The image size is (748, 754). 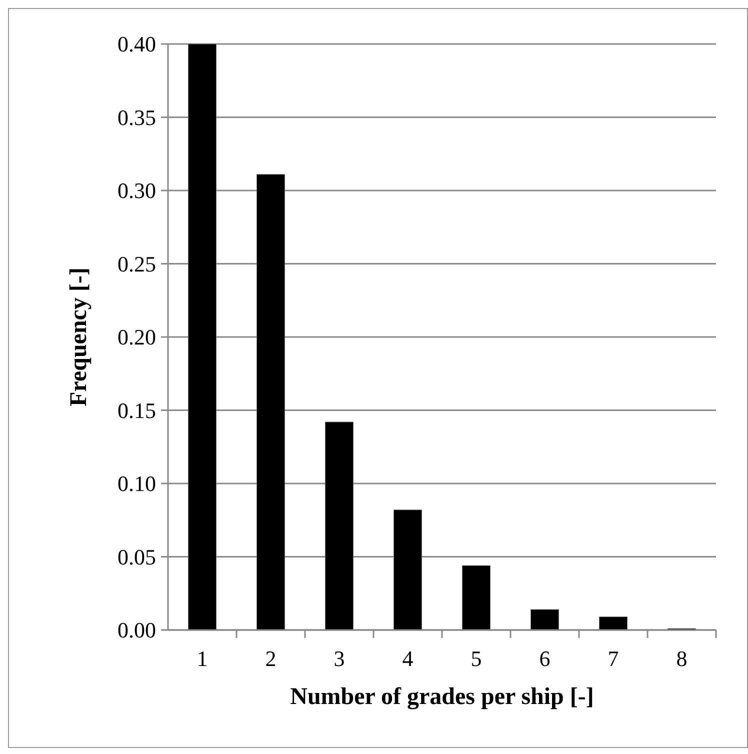 What do you see at coordinates (613, 658) in the screenshot?
I see `x-tick-label: 7` at bounding box center [613, 658].